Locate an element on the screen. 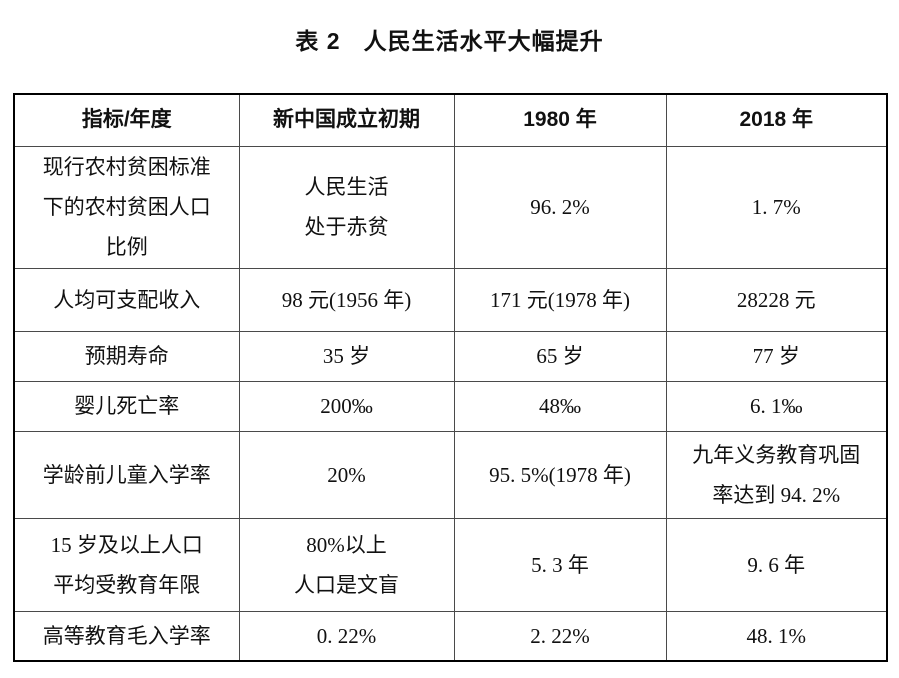  table-row-higher-education-enrollment: 高等教育毛入学率 0. 22% 2. 22% 48. 1% is located at coordinates (450, 636).